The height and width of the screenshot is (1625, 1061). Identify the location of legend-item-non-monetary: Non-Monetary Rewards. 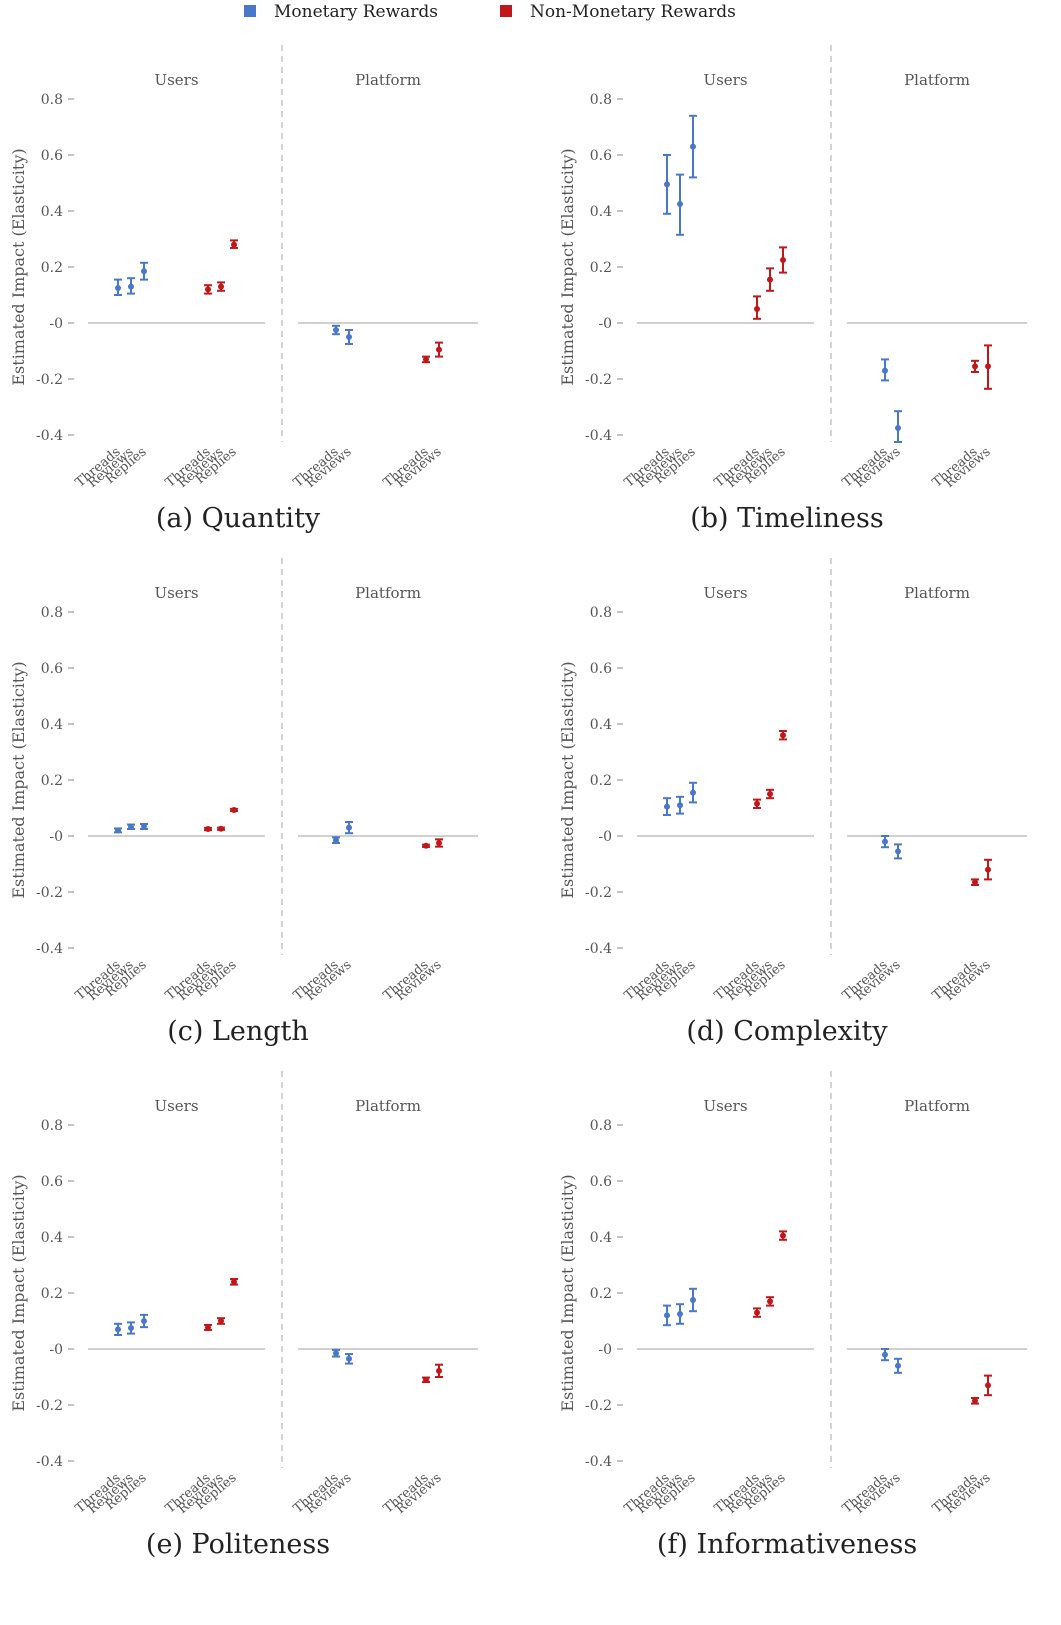
(618, 12).